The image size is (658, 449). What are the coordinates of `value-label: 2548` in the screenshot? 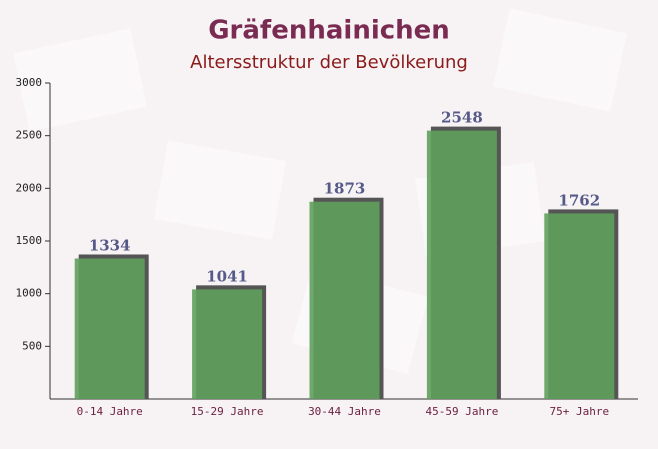 It's located at (462, 118).